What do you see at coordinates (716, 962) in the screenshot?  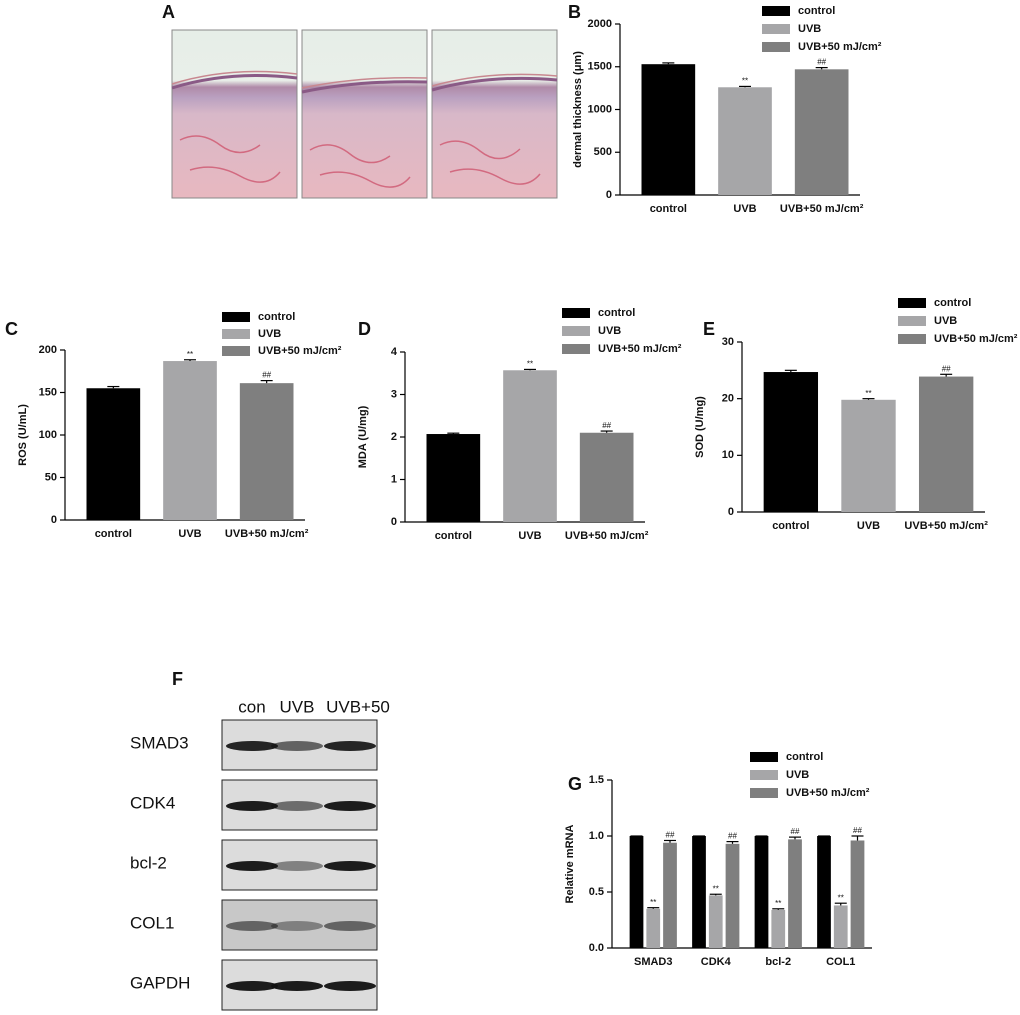 I see `x-tick-label: CDK4` at bounding box center [716, 962].